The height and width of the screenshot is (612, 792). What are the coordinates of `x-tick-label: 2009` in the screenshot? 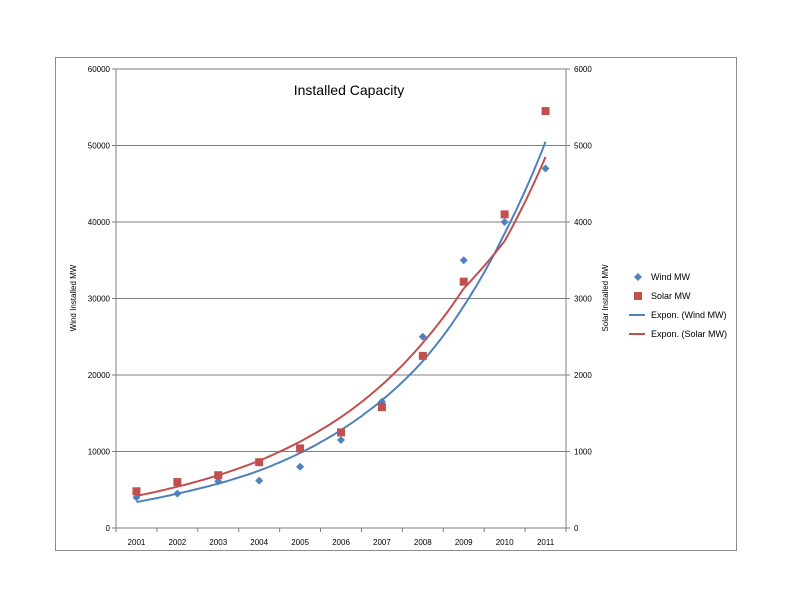 It's located at (464, 542).